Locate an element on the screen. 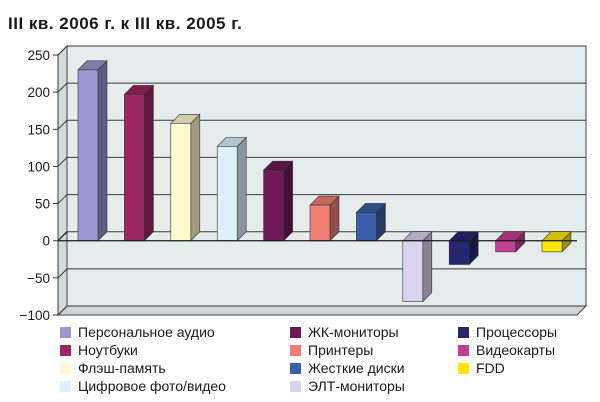 The image size is (600, 402). y-tick-label: 0 is located at coordinates (46, 241).